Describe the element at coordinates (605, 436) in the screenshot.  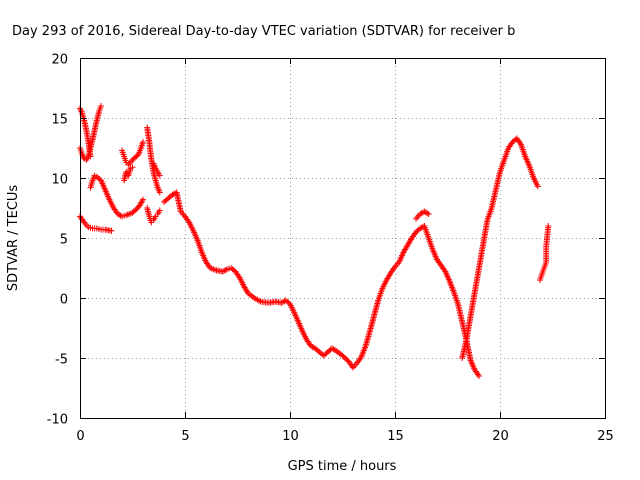
I see `x-tick-label: 25` at that location.